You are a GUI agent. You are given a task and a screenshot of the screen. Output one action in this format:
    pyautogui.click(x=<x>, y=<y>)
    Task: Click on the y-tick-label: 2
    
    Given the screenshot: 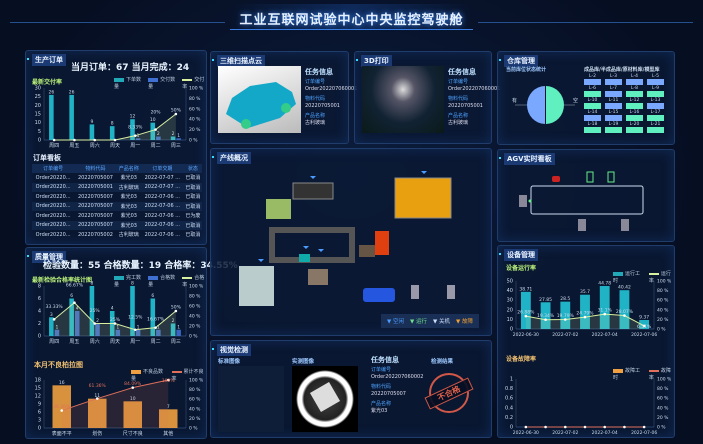 What is the action you would take?
    pyautogui.click(x=39, y=324)
    